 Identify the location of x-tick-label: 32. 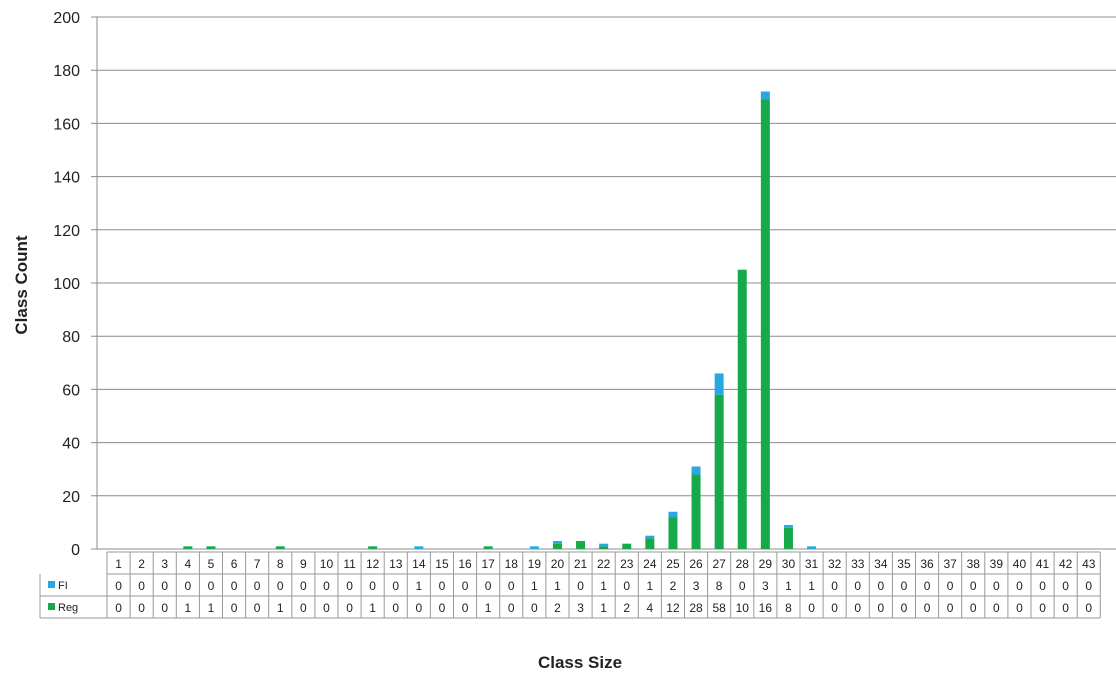
(835, 564).